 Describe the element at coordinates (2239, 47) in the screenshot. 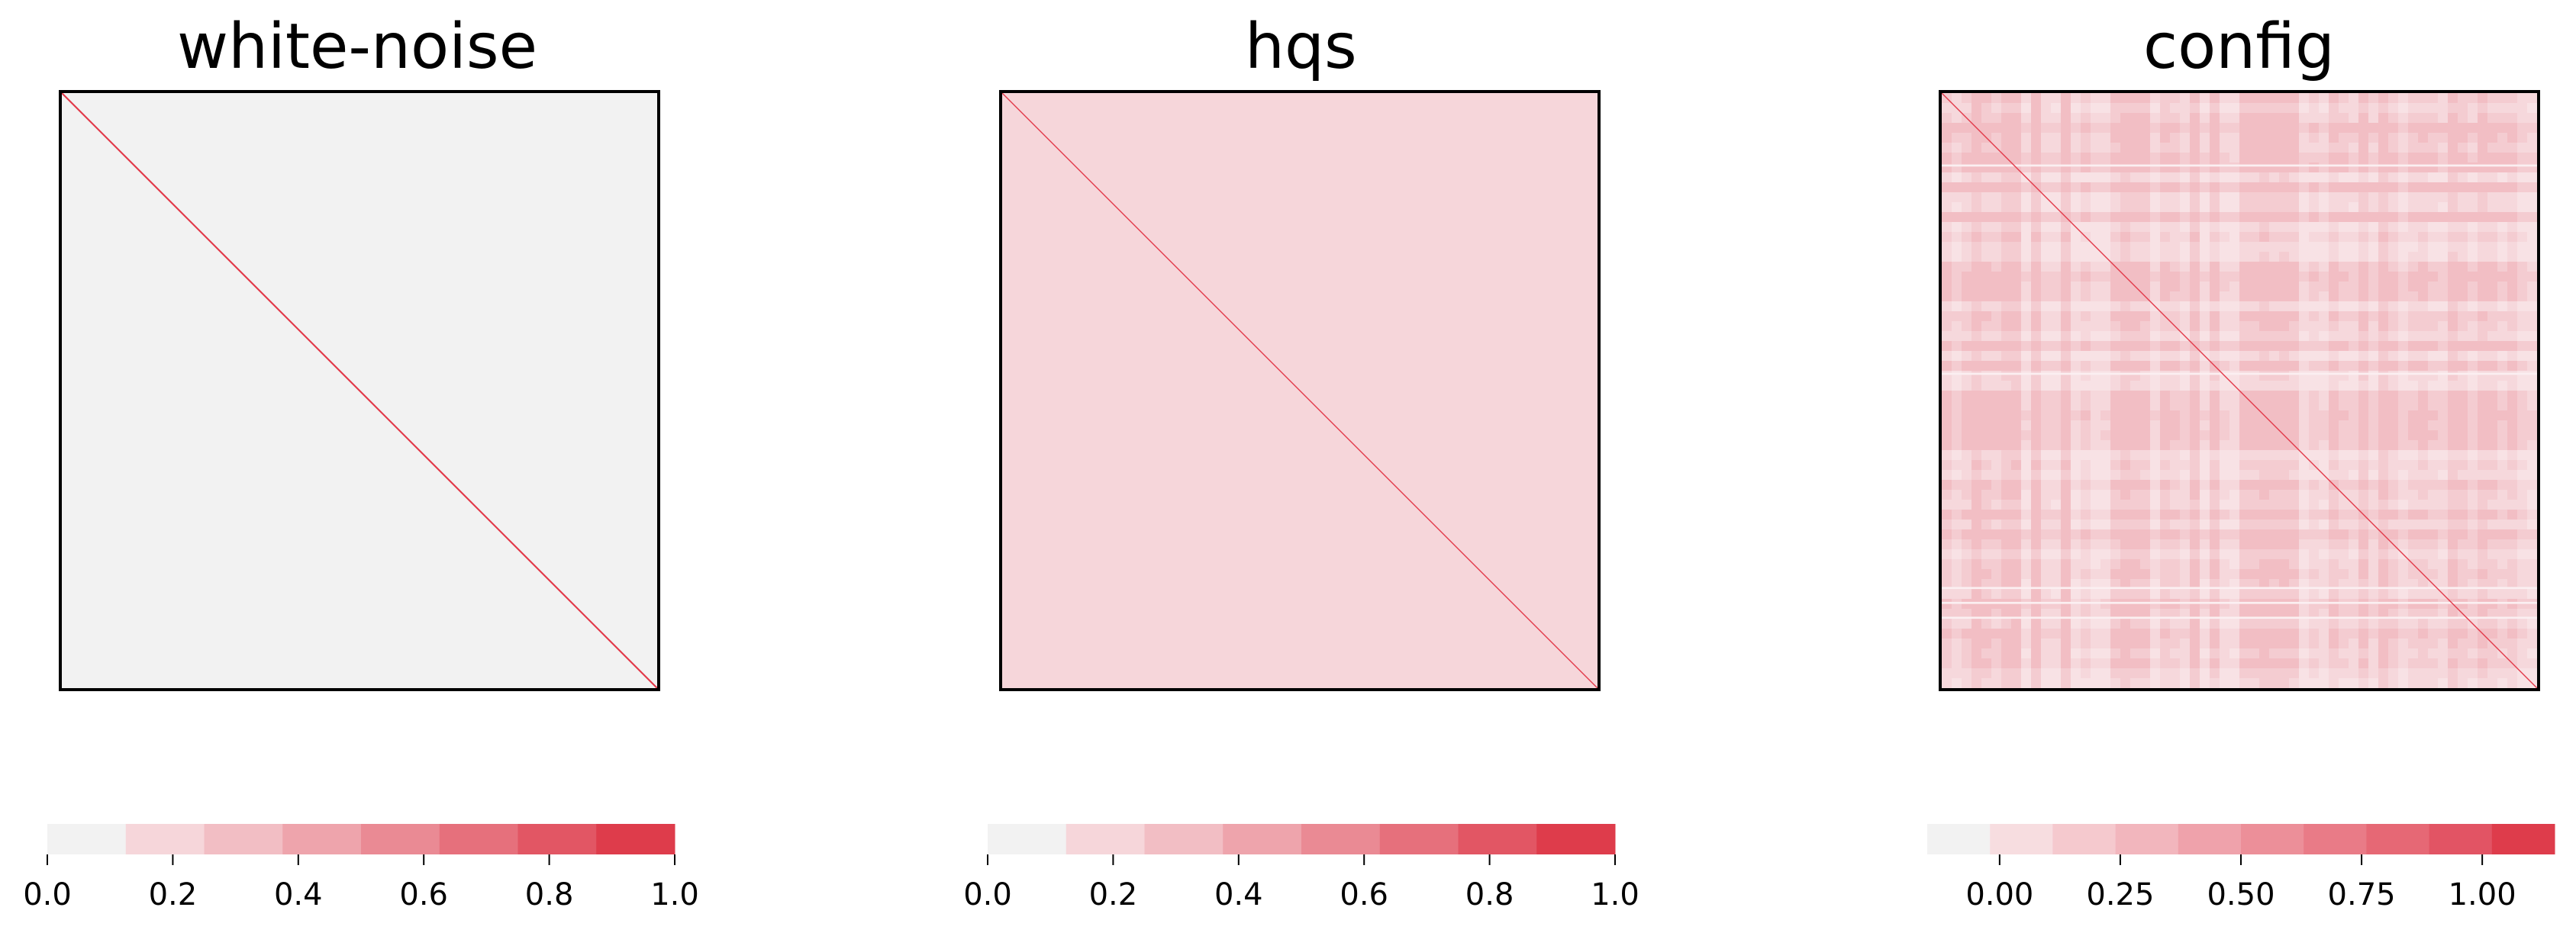

I see `chart-title: config` at that location.